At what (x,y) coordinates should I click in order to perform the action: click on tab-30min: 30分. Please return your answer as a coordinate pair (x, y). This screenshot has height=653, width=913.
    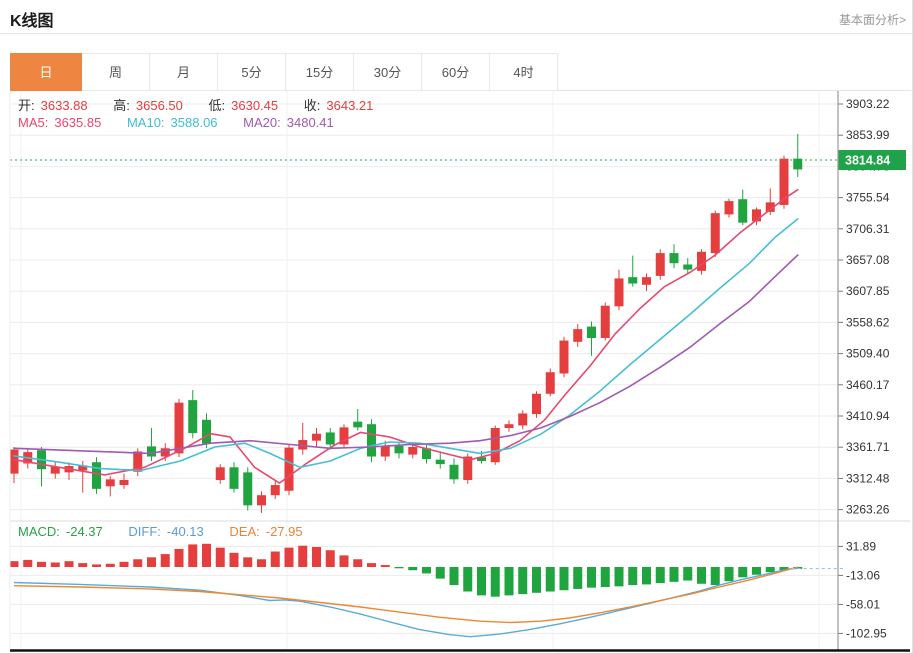
    Looking at the image, I should click on (388, 72).